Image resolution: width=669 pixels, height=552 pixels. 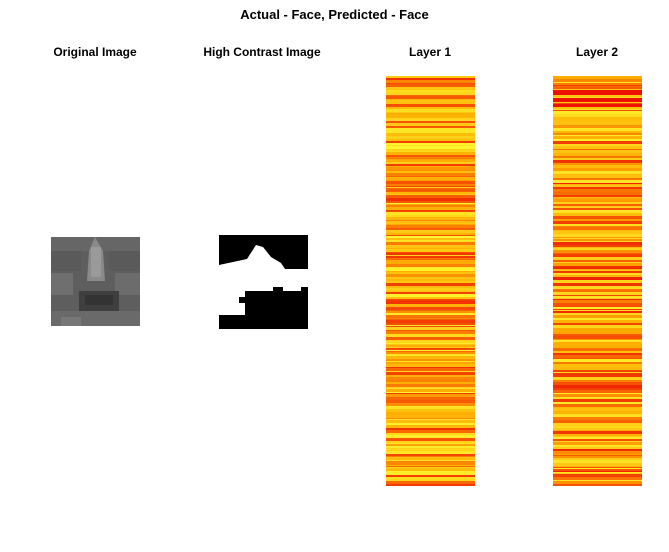 What do you see at coordinates (95, 52) in the screenshot?
I see `original-image-title: Original Image` at bounding box center [95, 52].